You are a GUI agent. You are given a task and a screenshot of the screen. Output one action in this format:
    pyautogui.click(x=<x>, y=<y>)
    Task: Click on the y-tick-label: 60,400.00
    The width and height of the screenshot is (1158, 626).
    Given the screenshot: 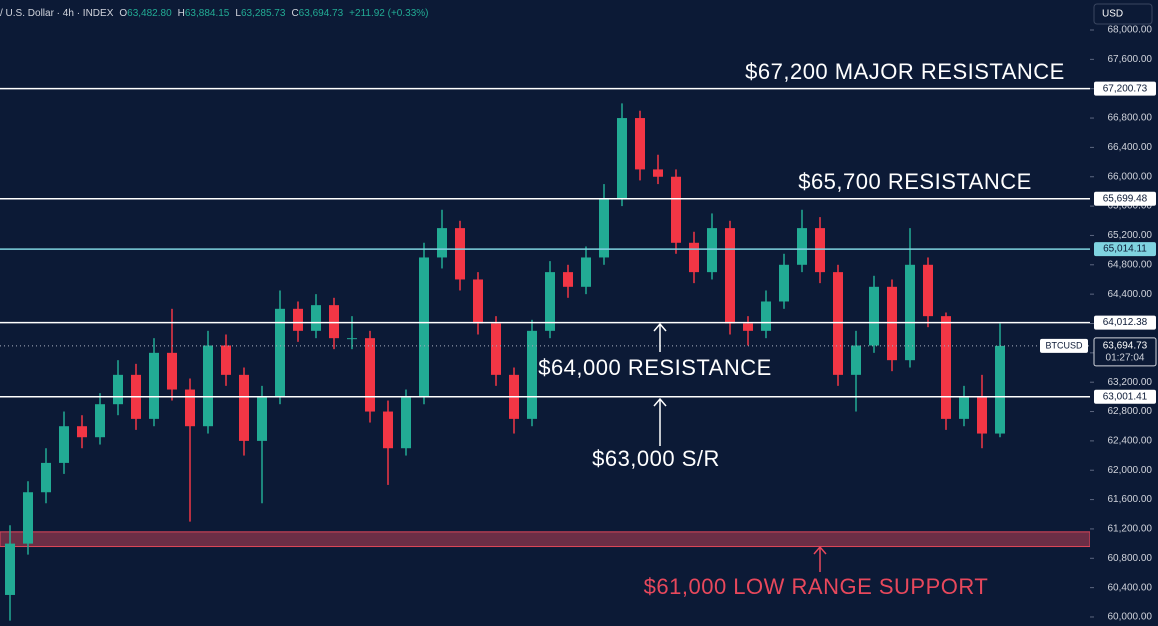 What is the action you would take?
    pyautogui.click(x=1130, y=587)
    